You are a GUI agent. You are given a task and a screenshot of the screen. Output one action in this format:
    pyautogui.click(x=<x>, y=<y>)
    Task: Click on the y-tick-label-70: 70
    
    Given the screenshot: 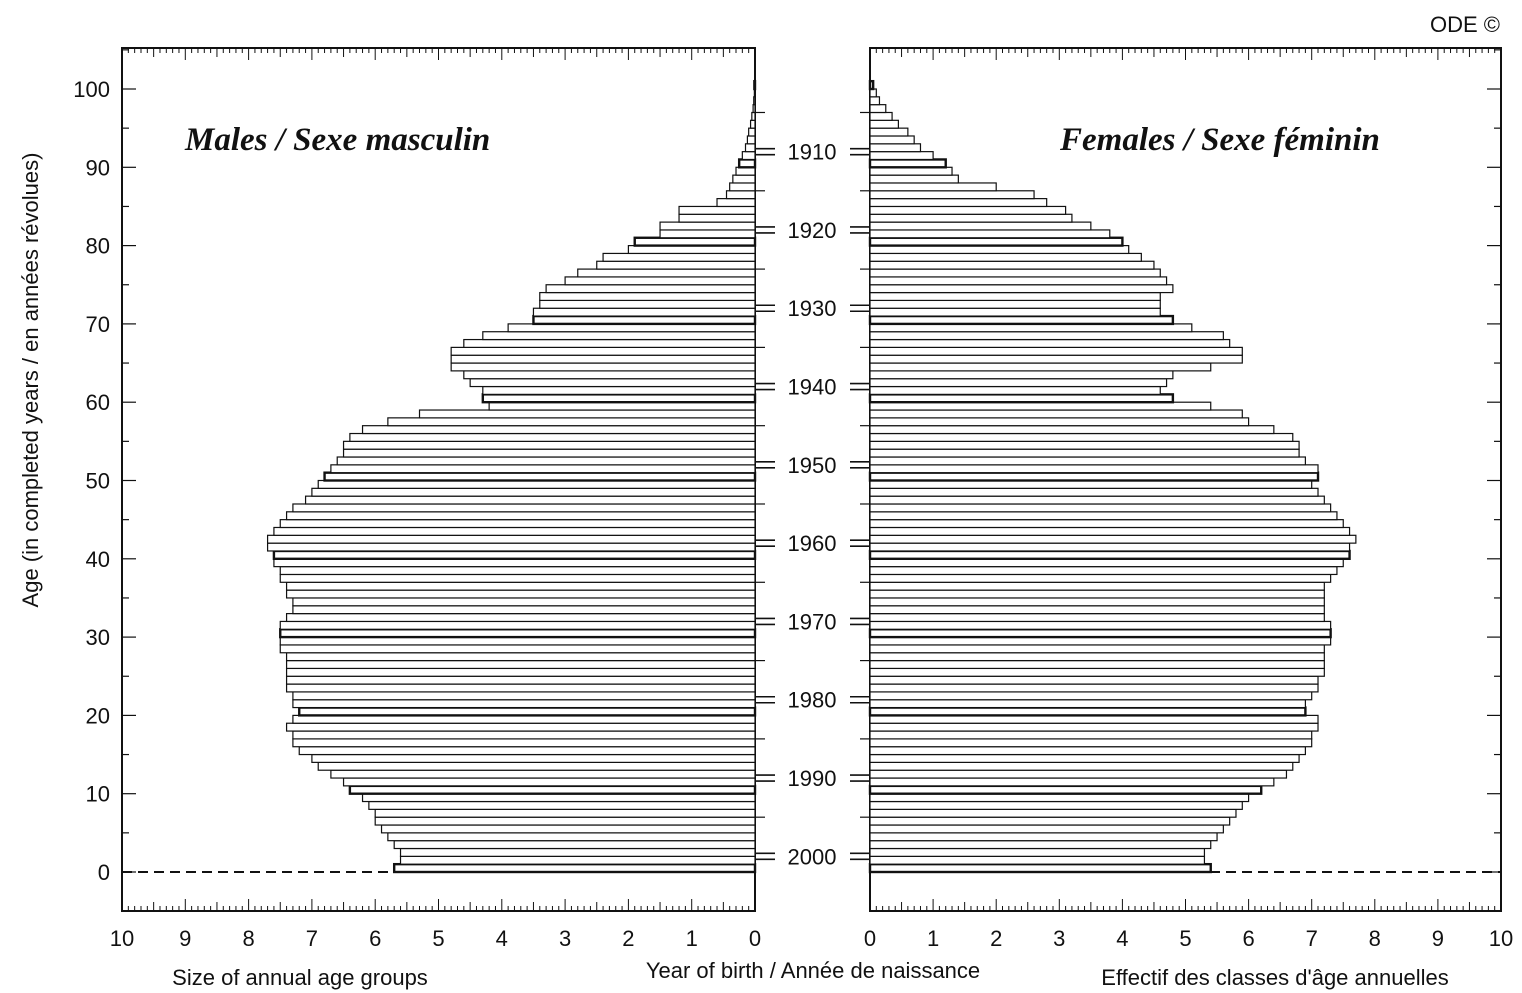 What is the action you would take?
    pyautogui.click(x=98, y=324)
    